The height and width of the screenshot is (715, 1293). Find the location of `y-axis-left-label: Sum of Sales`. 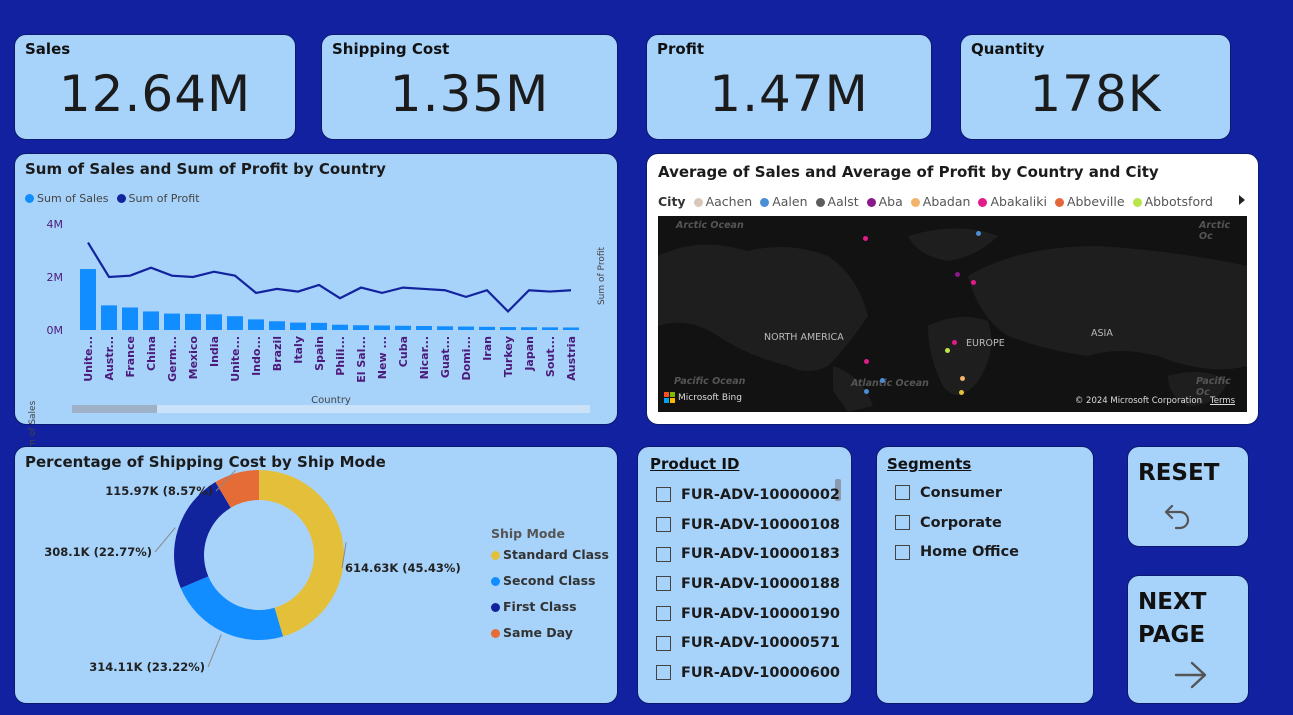

y-axis-left-label: Sum of Sales is located at coordinates (33, 429).